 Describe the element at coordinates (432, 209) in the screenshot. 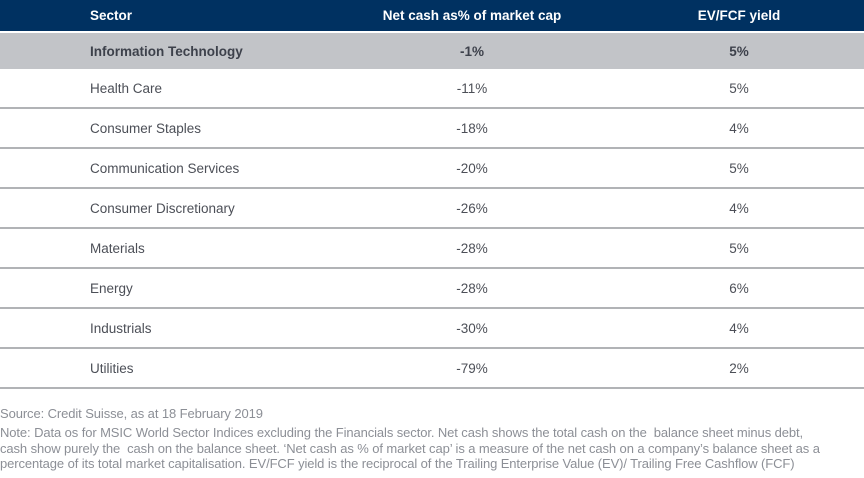

I see `table-row-consumer-discretionary: Consumer Discretionary -26% 4%` at that location.